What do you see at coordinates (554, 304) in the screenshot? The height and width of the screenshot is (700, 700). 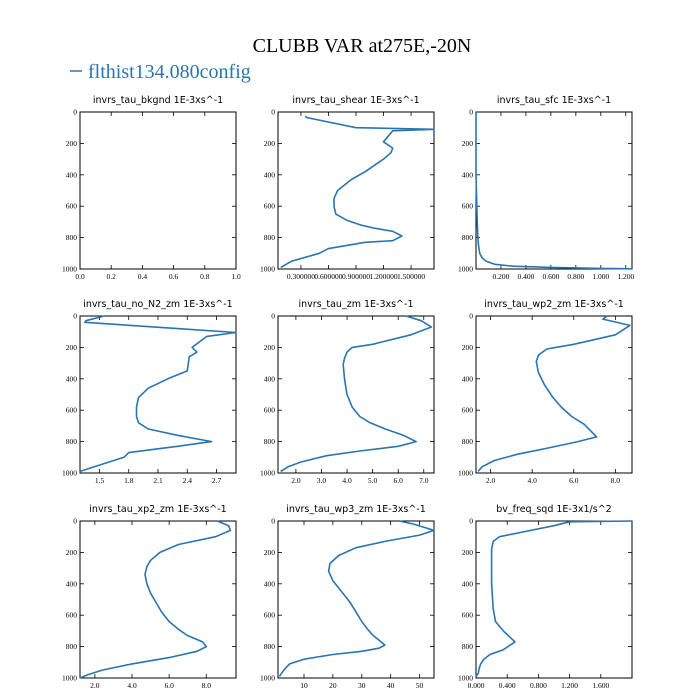 I see `panel-title: invrs_tau_wp2_zm 1E-3xs^-1` at bounding box center [554, 304].